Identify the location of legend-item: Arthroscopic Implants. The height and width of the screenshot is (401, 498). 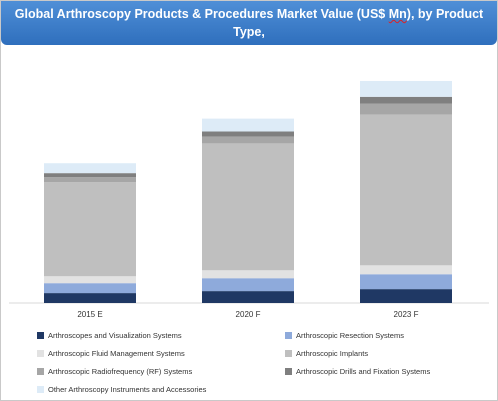
(326, 353).